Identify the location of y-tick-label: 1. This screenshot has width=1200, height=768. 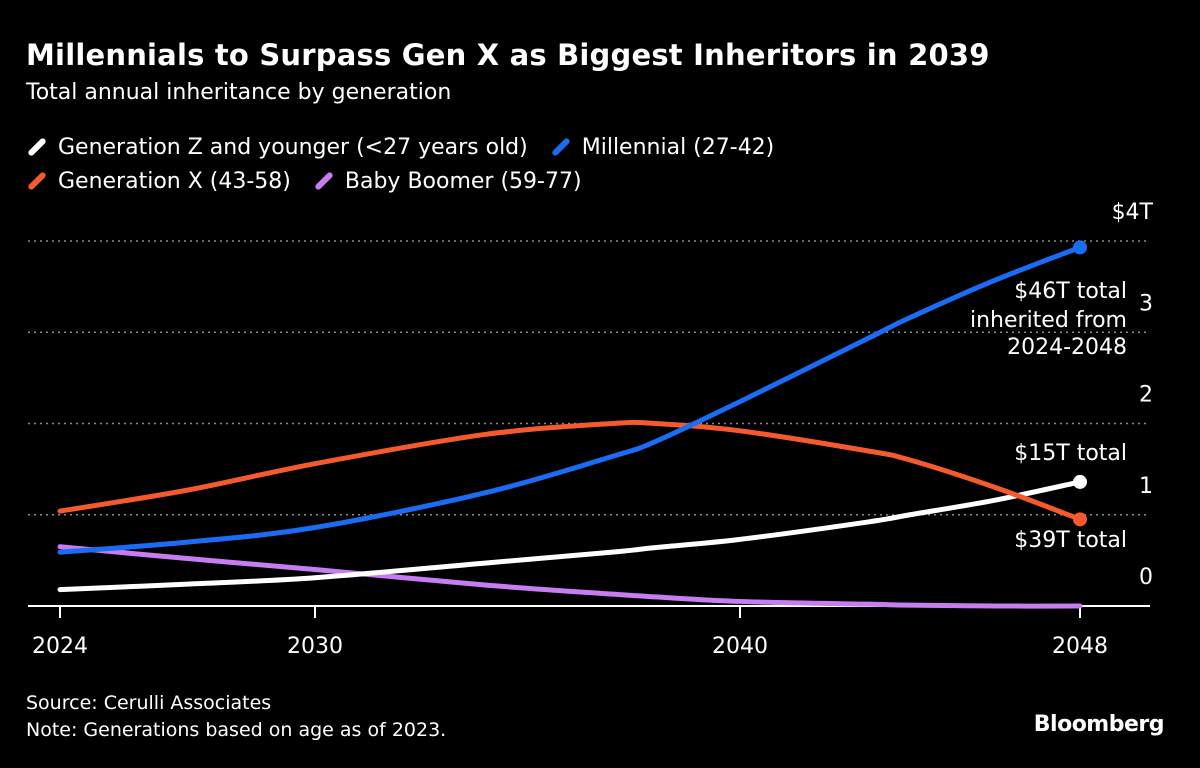
(1146, 486).